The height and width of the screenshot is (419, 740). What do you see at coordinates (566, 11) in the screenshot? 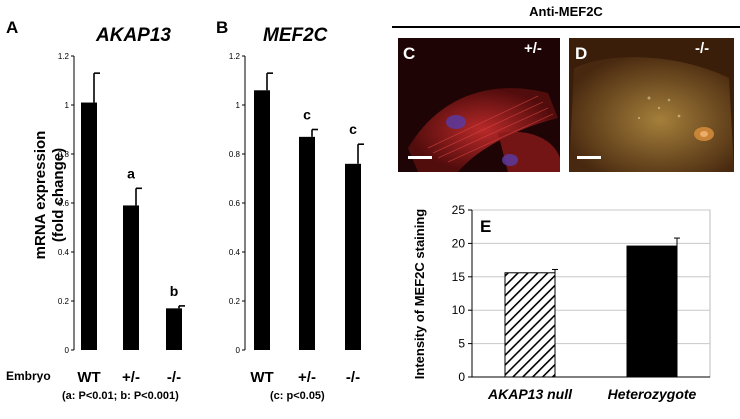
I see `header-anti-mef2c: Anti-MEF2C` at bounding box center [566, 11].